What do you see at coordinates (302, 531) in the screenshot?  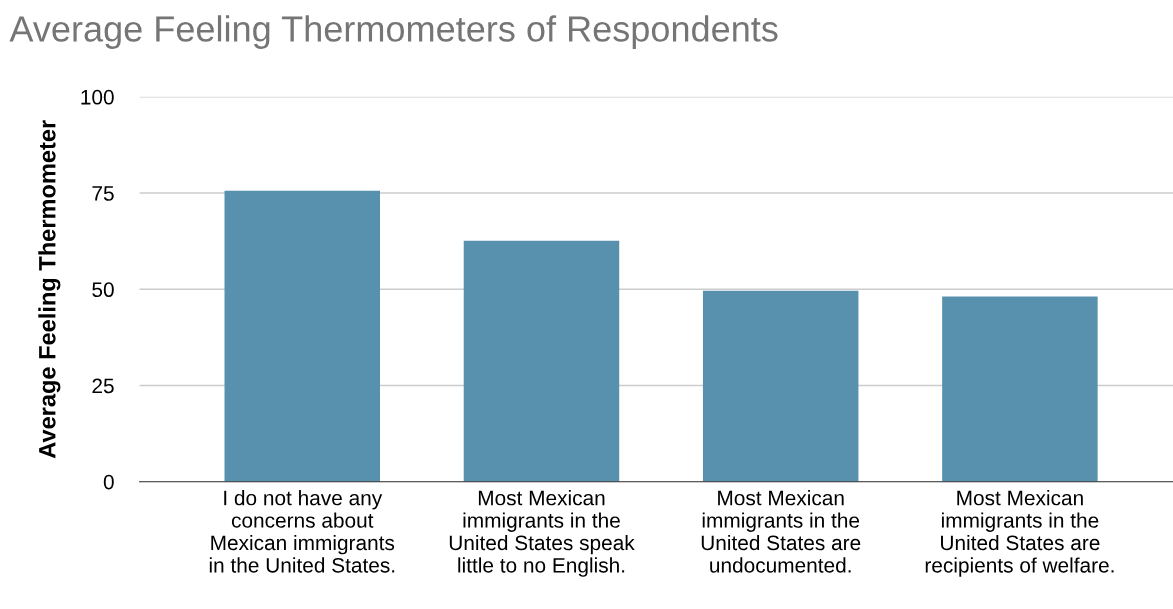 I see `x-tick-label: I do not have any concerns about Mexican immigrants in the United States.` at bounding box center [302, 531].